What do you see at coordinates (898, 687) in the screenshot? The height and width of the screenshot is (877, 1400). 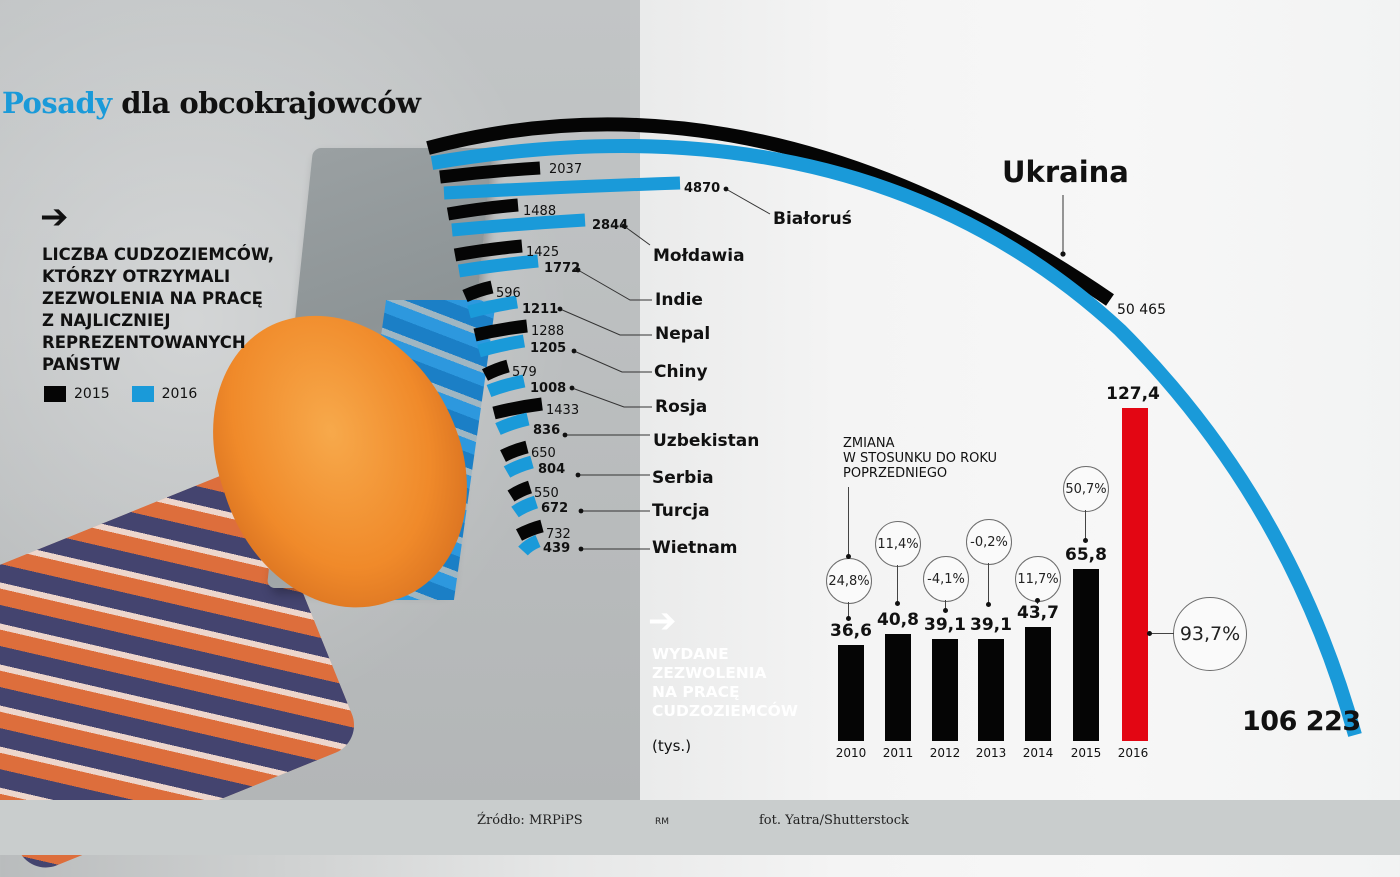 I see `bar-2011` at bounding box center [898, 687].